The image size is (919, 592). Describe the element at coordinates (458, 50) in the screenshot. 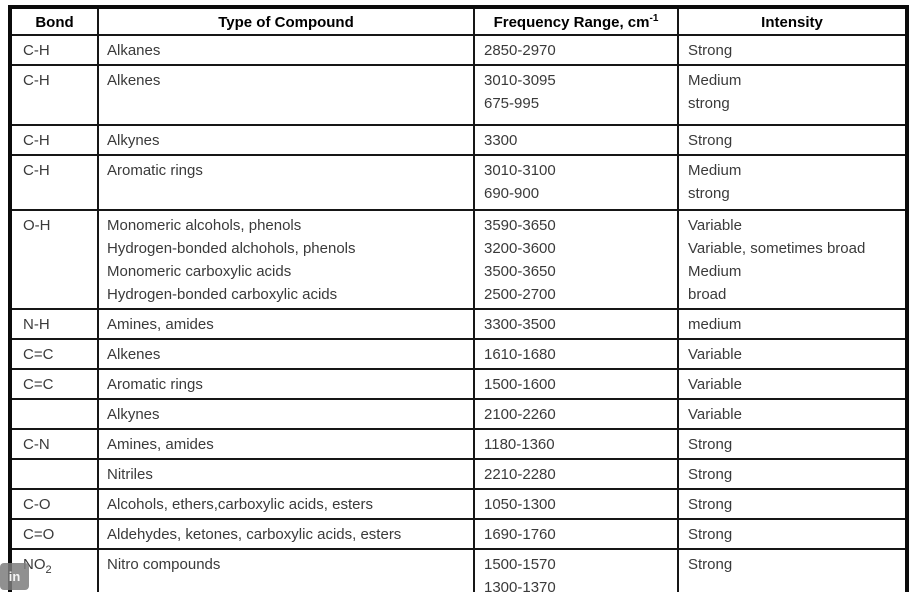

I see `table-row: C-H Alkanes 2850-2970 Strong` at that location.